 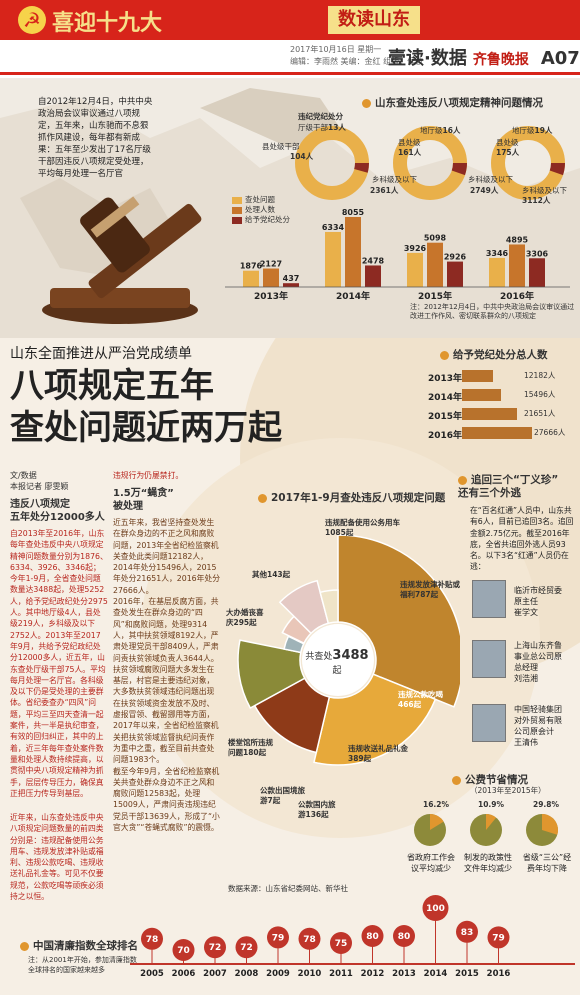 I want to click on timeline-year: 2011, so click(x=341, y=974).